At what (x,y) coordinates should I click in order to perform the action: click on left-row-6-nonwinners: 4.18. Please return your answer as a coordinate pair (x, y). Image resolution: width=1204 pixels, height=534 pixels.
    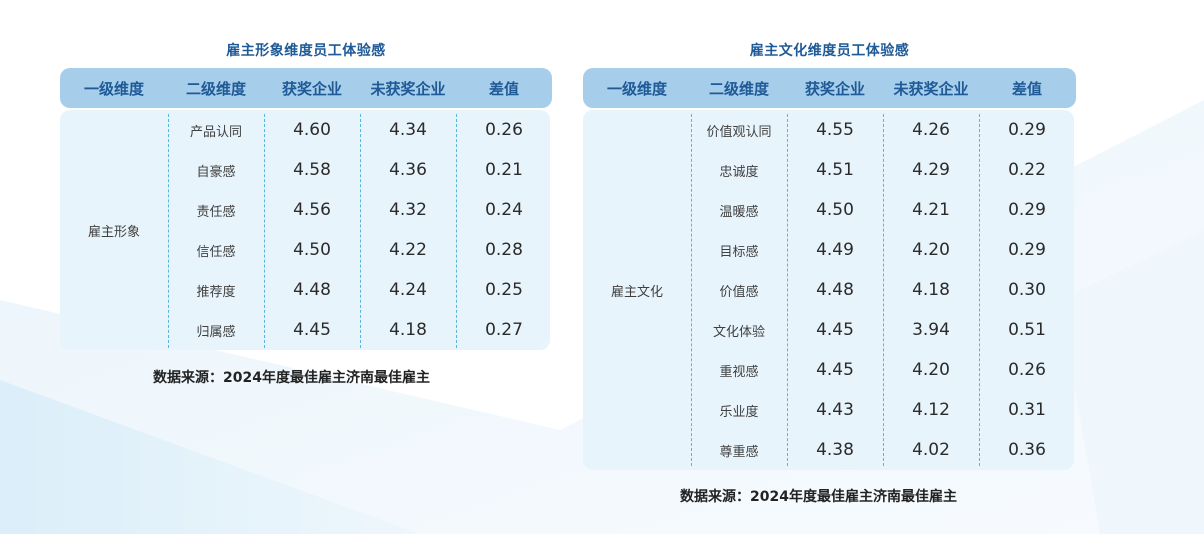
    Looking at the image, I should click on (408, 330).